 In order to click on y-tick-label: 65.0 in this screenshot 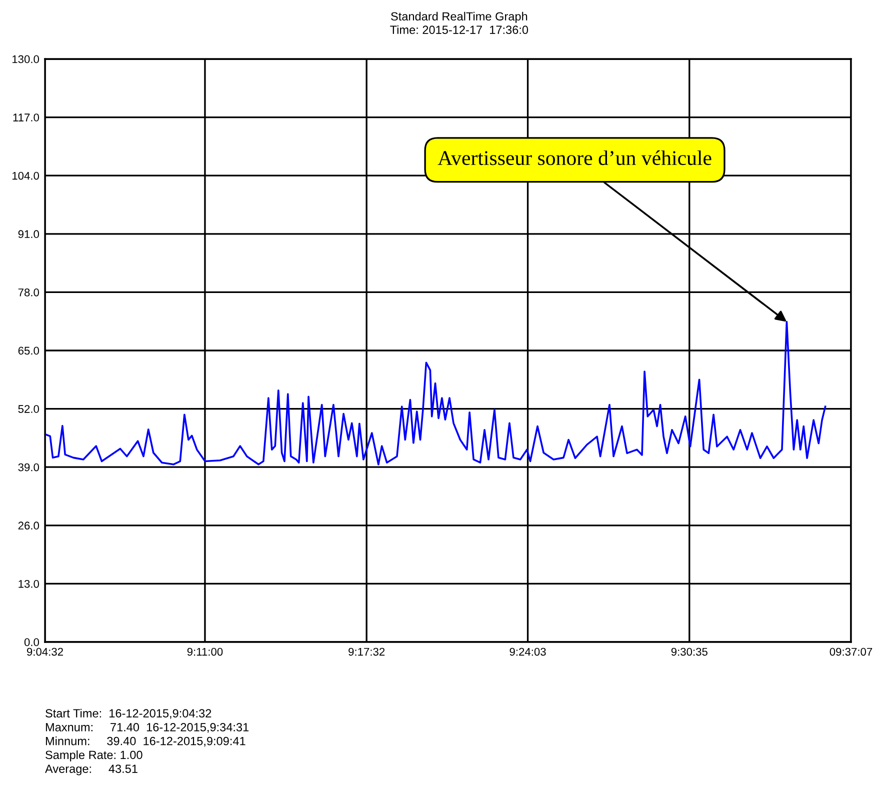, I will do `click(29, 350)`.